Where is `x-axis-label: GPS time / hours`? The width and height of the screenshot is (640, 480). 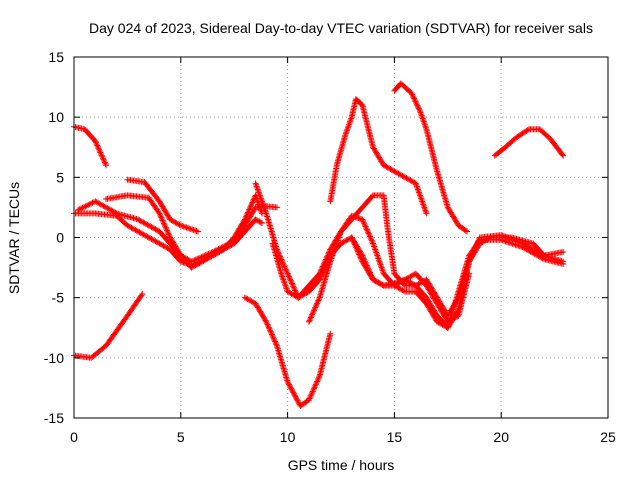
x-axis-label: GPS time / hours is located at coordinates (341, 465).